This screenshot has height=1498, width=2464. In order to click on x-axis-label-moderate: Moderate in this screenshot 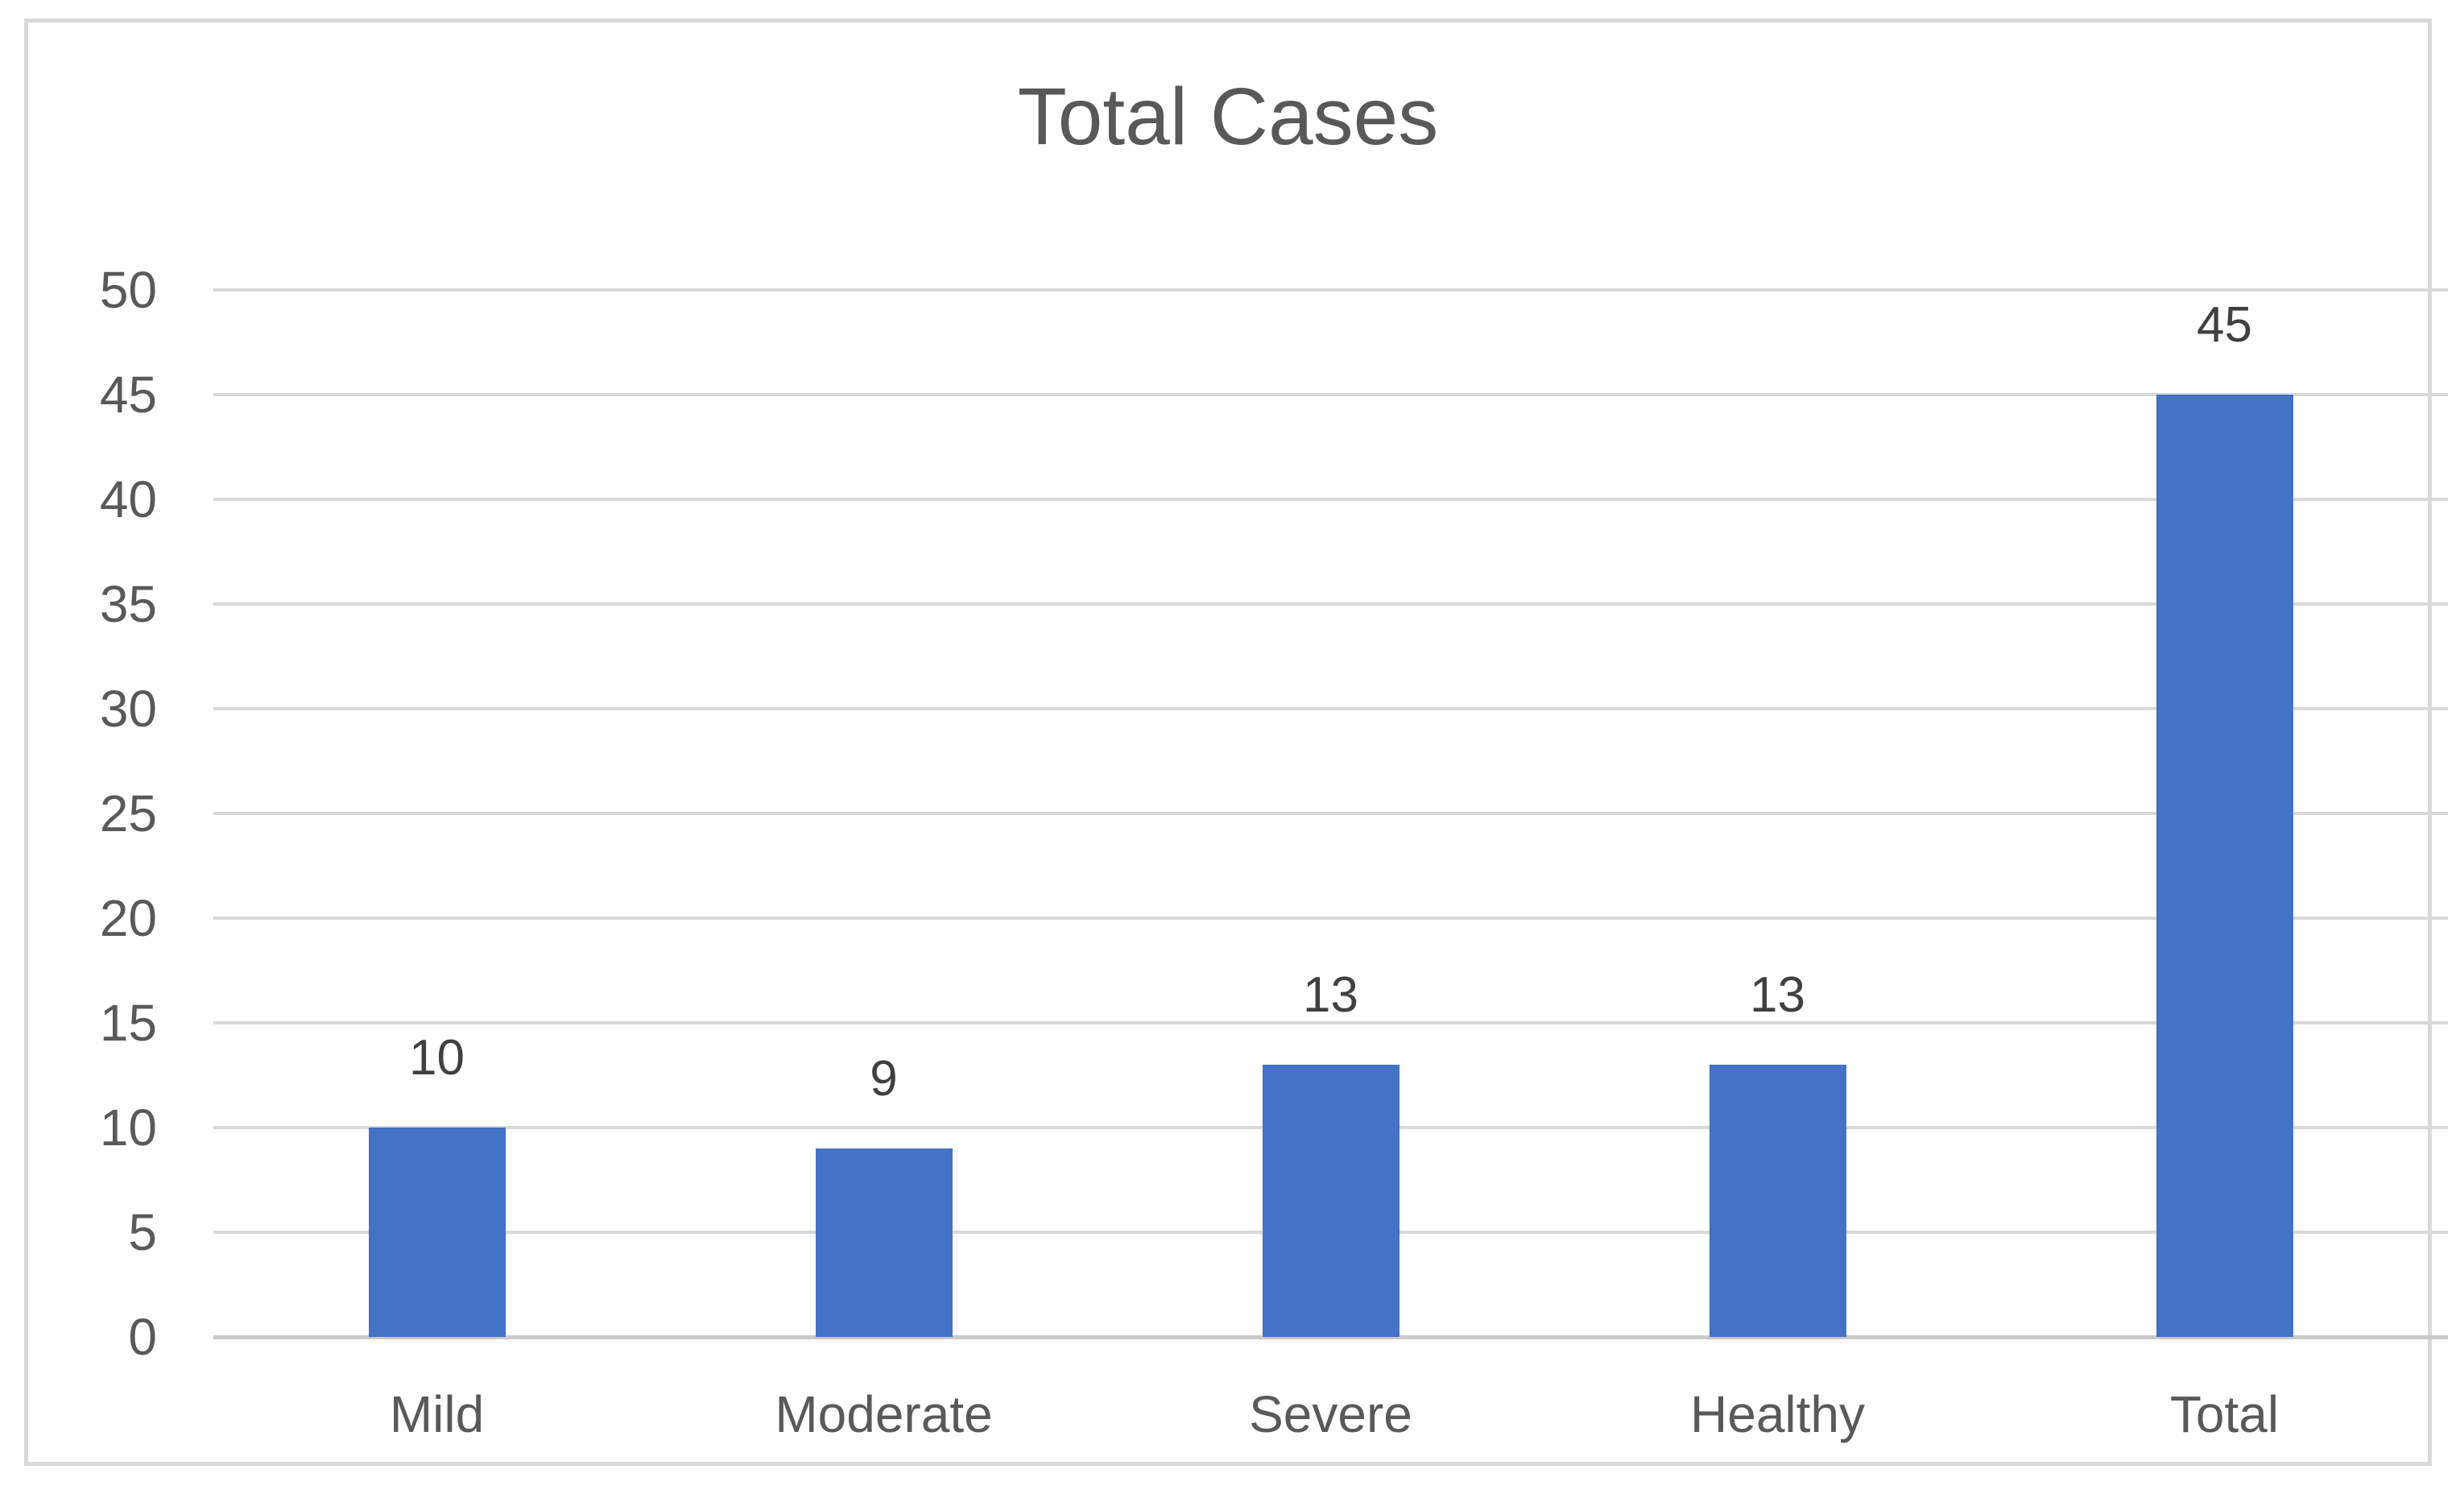, I will do `click(884, 1414)`.